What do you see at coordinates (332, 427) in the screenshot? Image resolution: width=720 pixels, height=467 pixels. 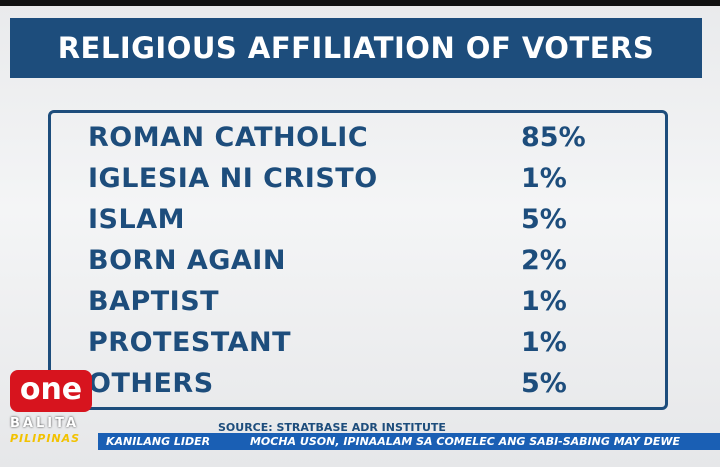 I see `source: SOURCE: STRATBASE ADR INSTITUTE` at bounding box center [332, 427].